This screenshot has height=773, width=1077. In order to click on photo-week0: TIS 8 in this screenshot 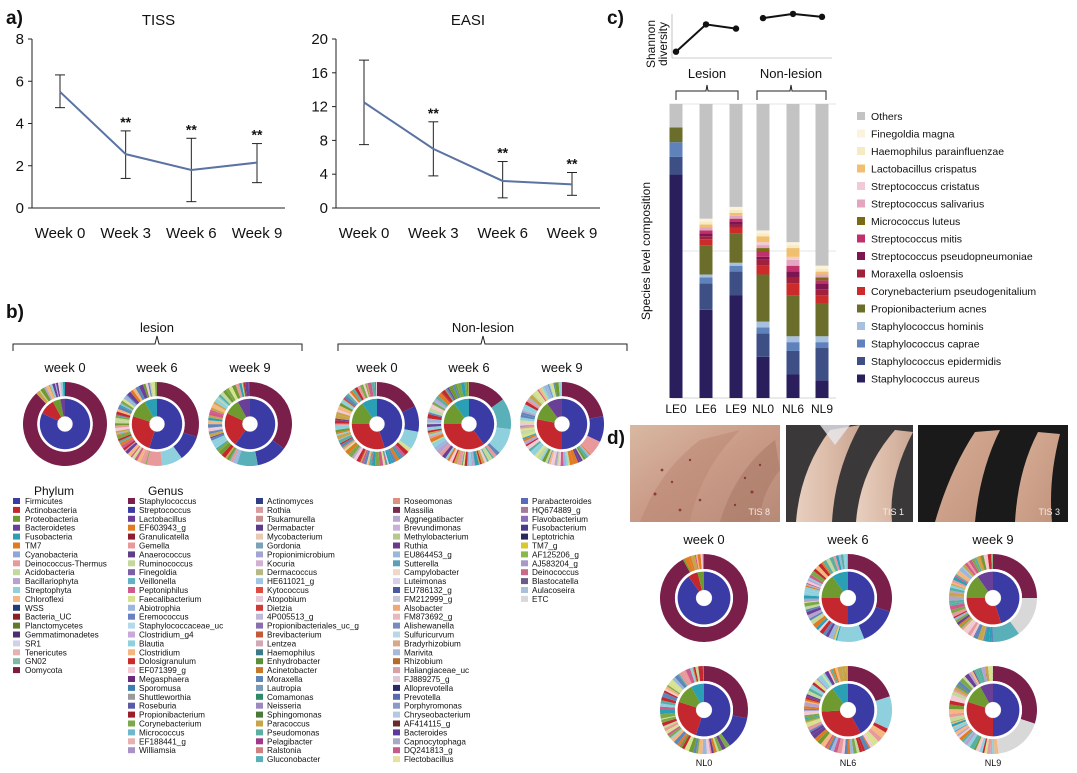, I will do `click(705, 473)`.